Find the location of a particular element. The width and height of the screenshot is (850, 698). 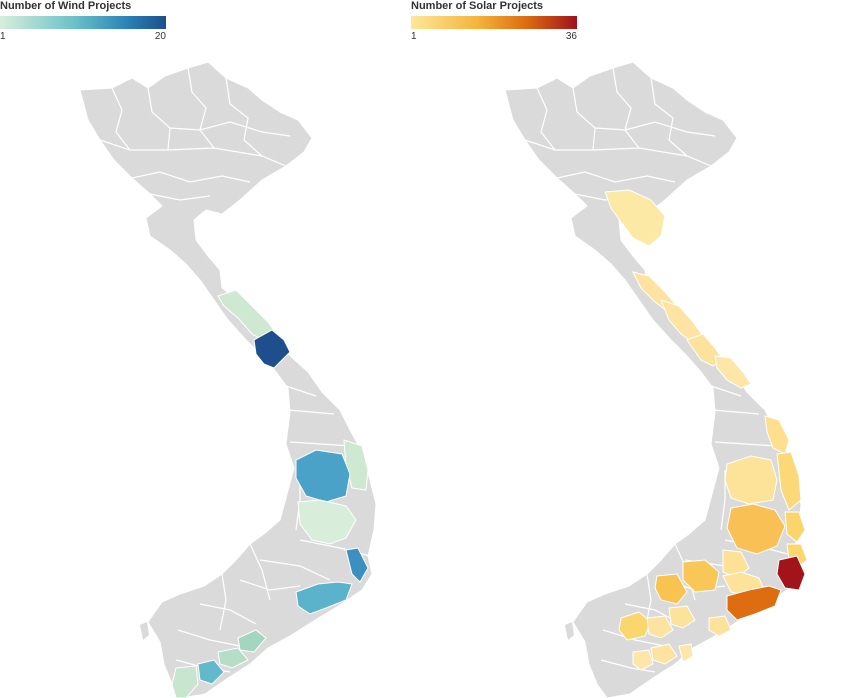

solar-province-thanh-hoa is located at coordinates (635, 218).